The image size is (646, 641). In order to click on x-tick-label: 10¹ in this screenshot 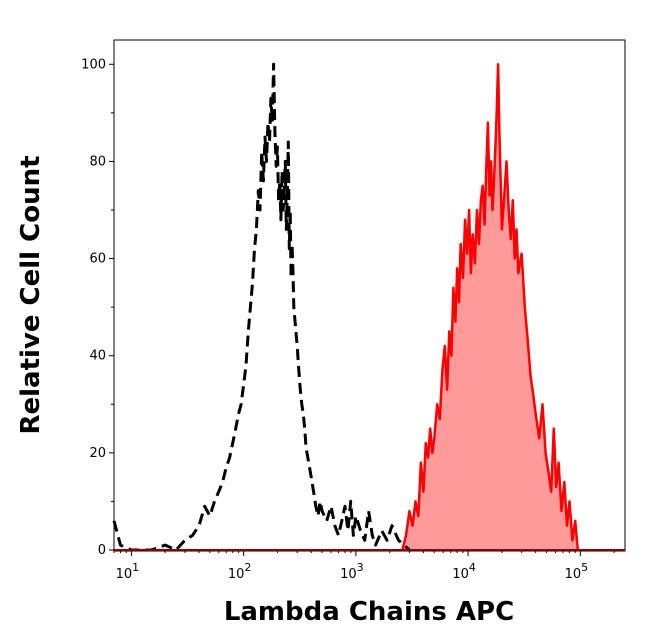, I will do `click(128, 571)`.